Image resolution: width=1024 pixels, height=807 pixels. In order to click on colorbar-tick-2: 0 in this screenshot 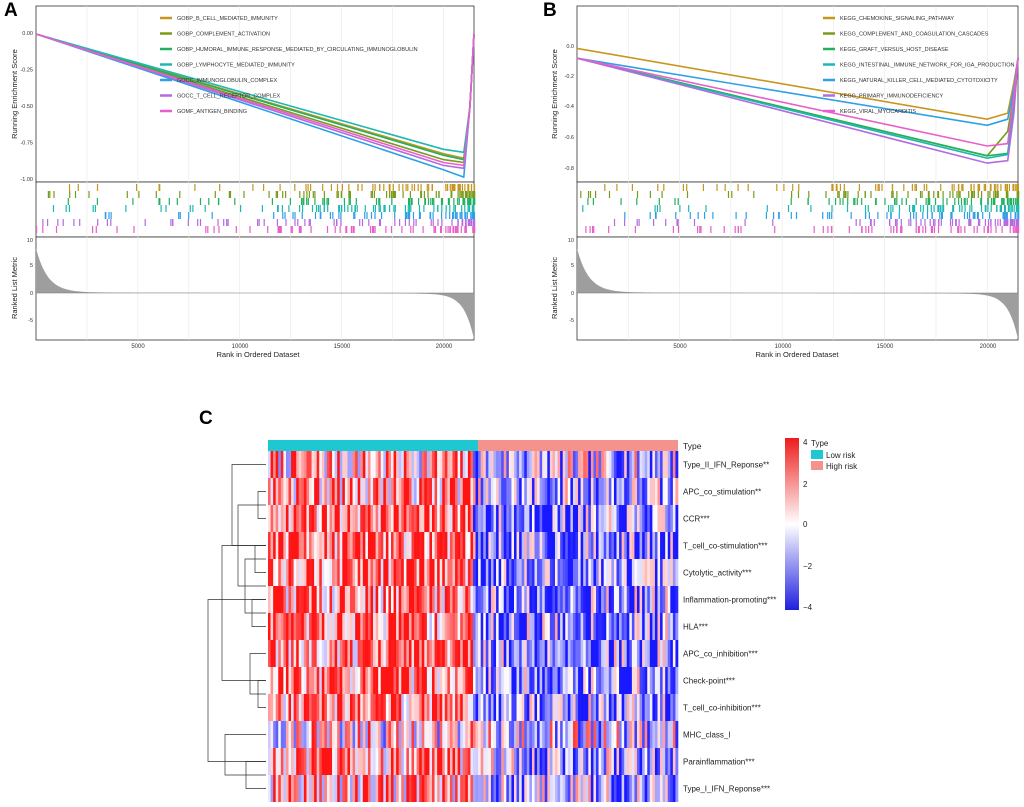, I will do `click(805, 524)`.